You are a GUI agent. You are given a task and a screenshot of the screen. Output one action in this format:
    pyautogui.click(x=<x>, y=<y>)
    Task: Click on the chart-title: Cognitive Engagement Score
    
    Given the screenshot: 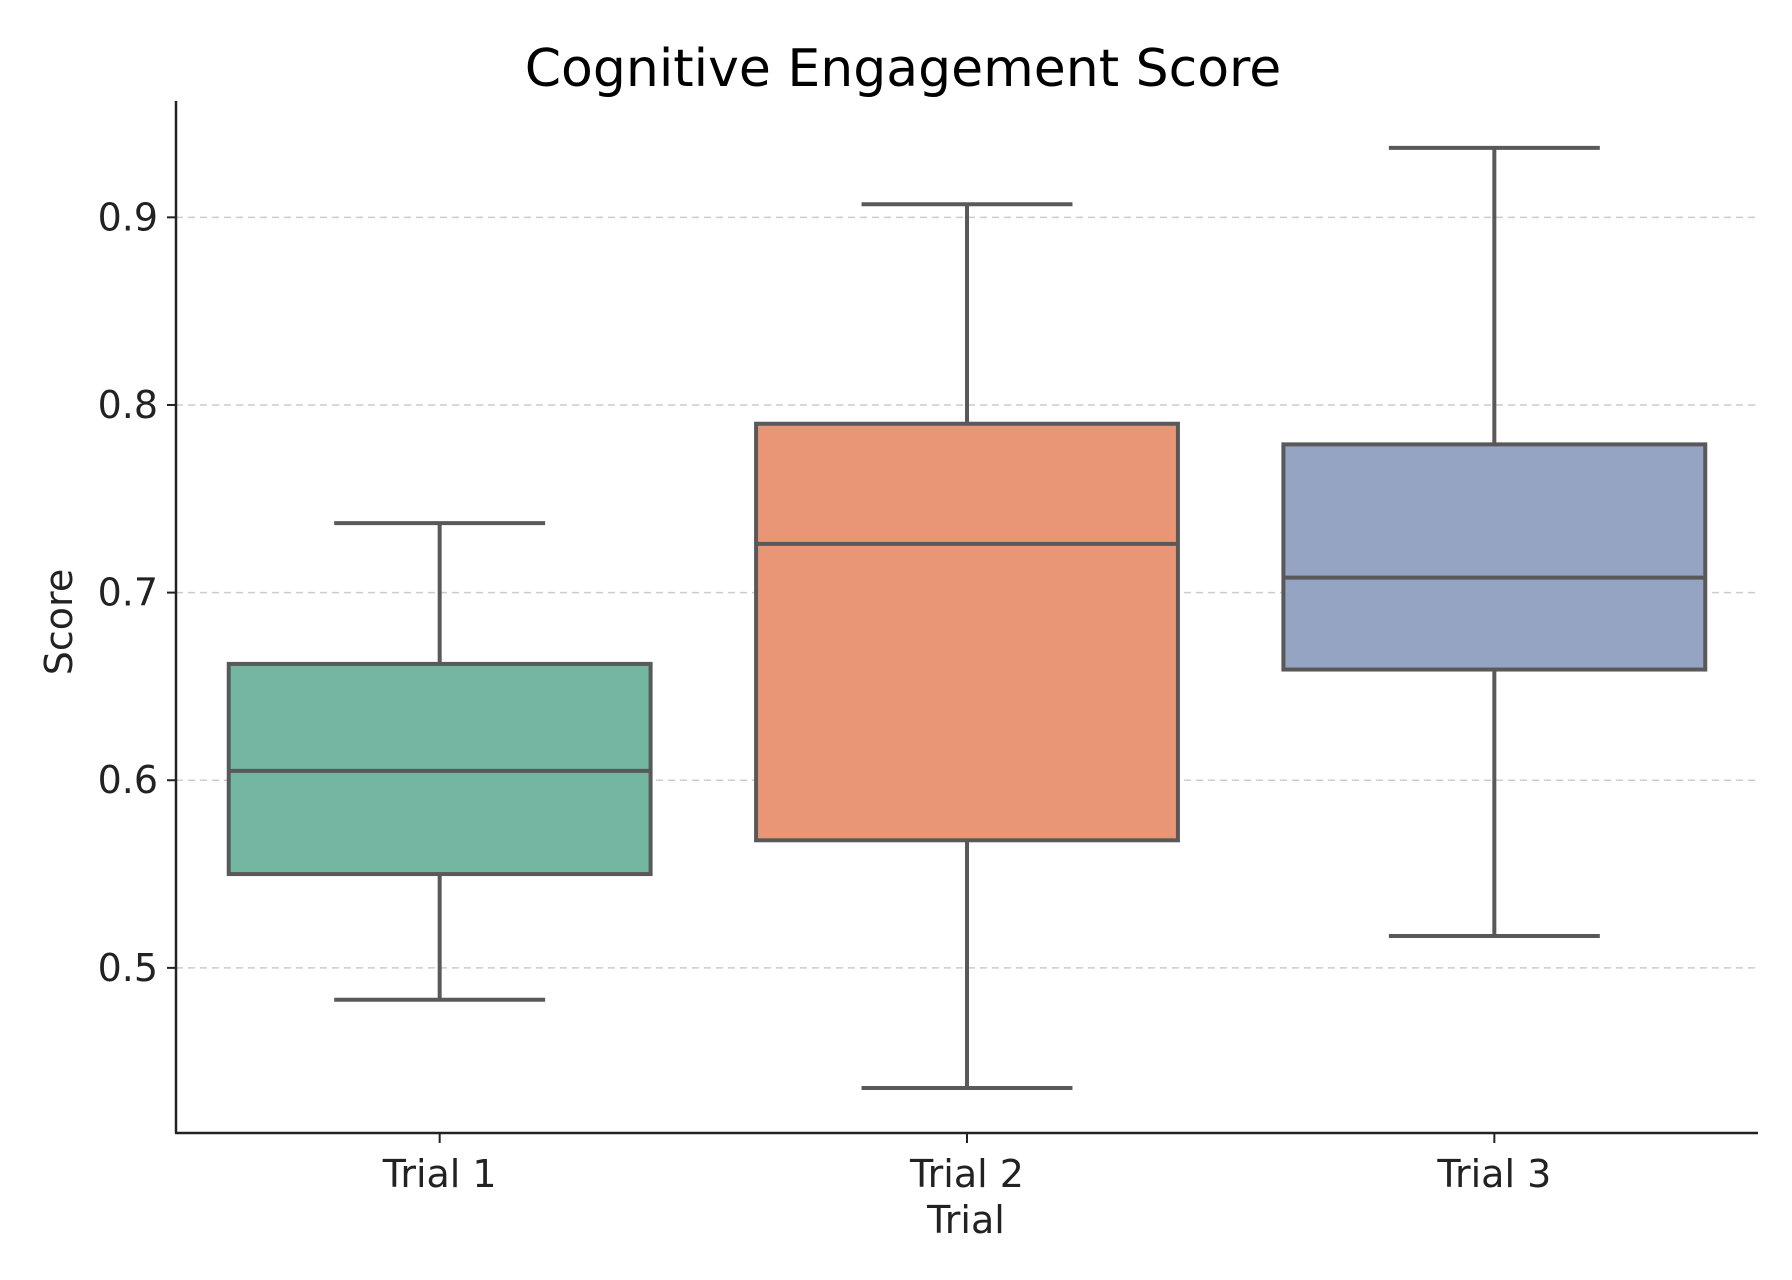 What is the action you would take?
    pyautogui.click(x=903, y=69)
    